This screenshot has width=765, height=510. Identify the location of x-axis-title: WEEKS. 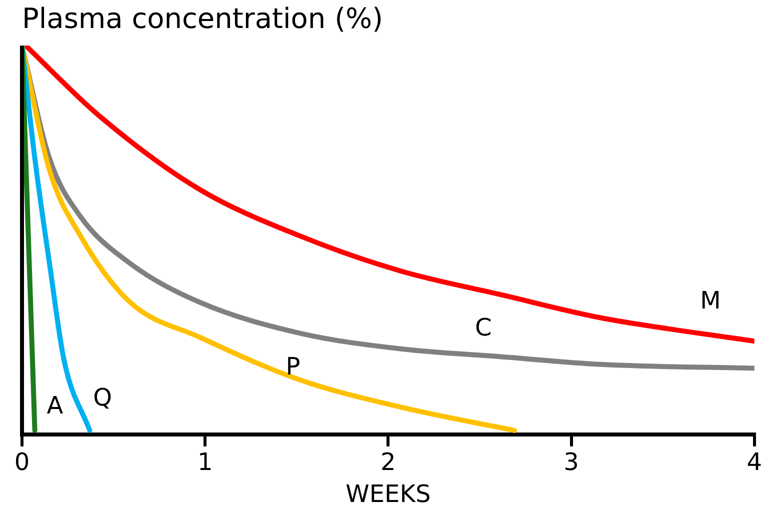
(388, 494).